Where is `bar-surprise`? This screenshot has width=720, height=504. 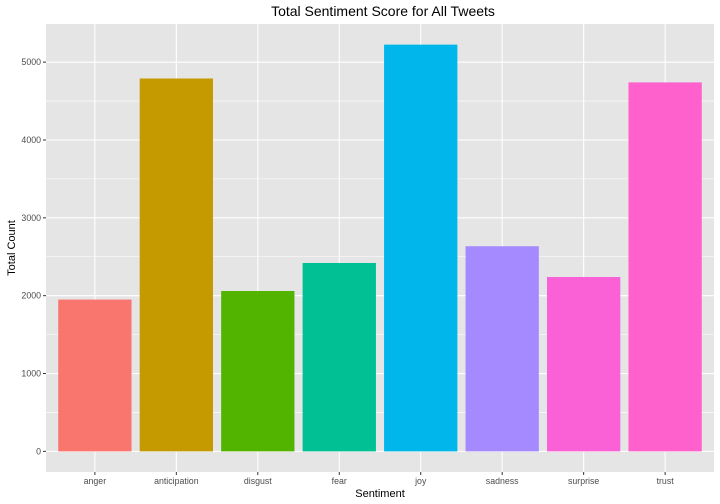 bar-surprise is located at coordinates (584, 364).